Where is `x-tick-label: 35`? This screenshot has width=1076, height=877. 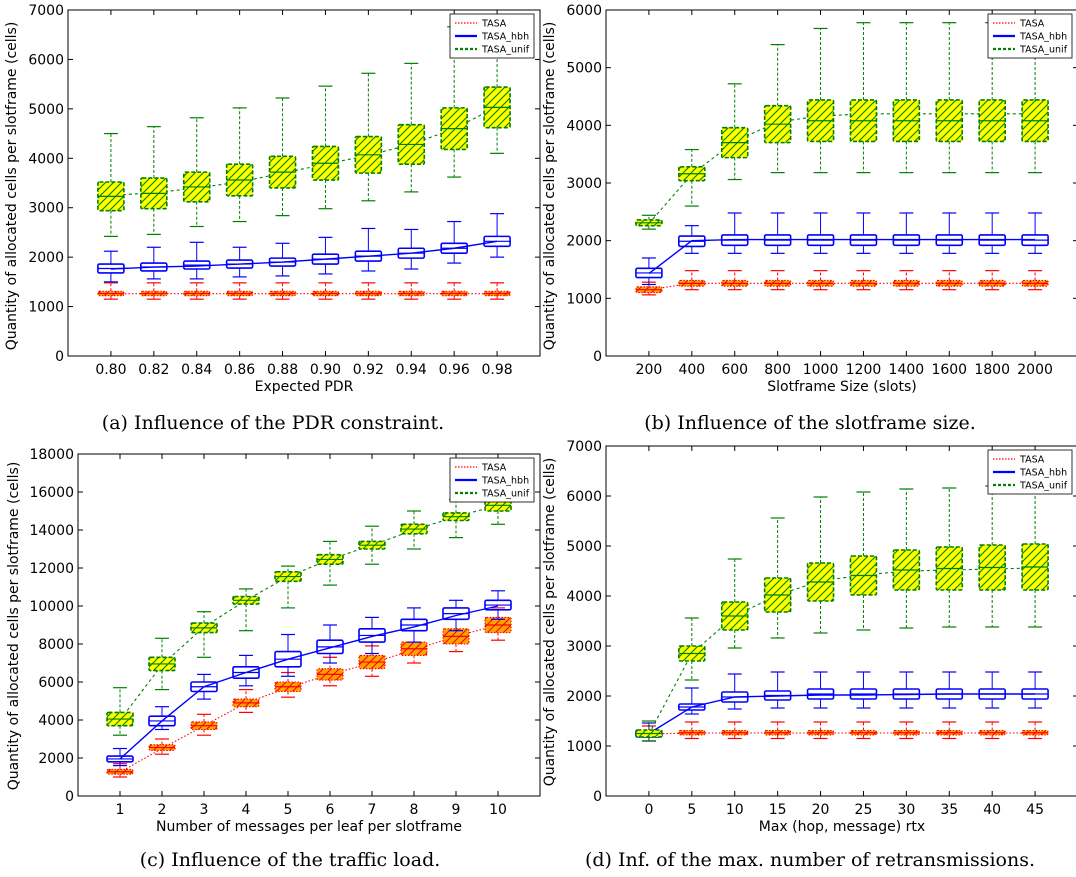 x-tick-label: 35 is located at coordinates (949, 810).